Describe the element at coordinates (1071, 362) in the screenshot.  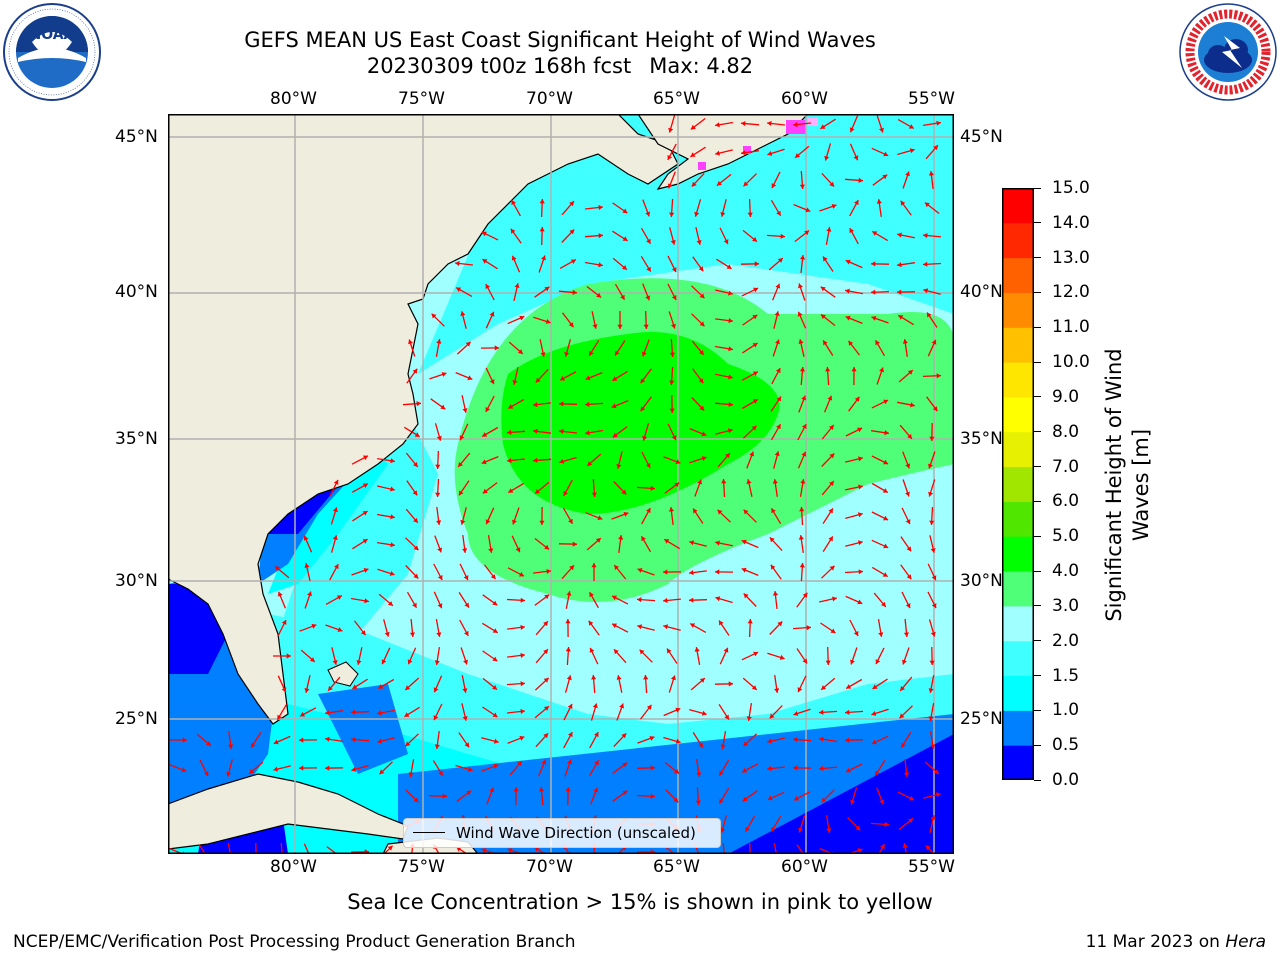
I see `colorbar-tick-label: 10.0` at that location.